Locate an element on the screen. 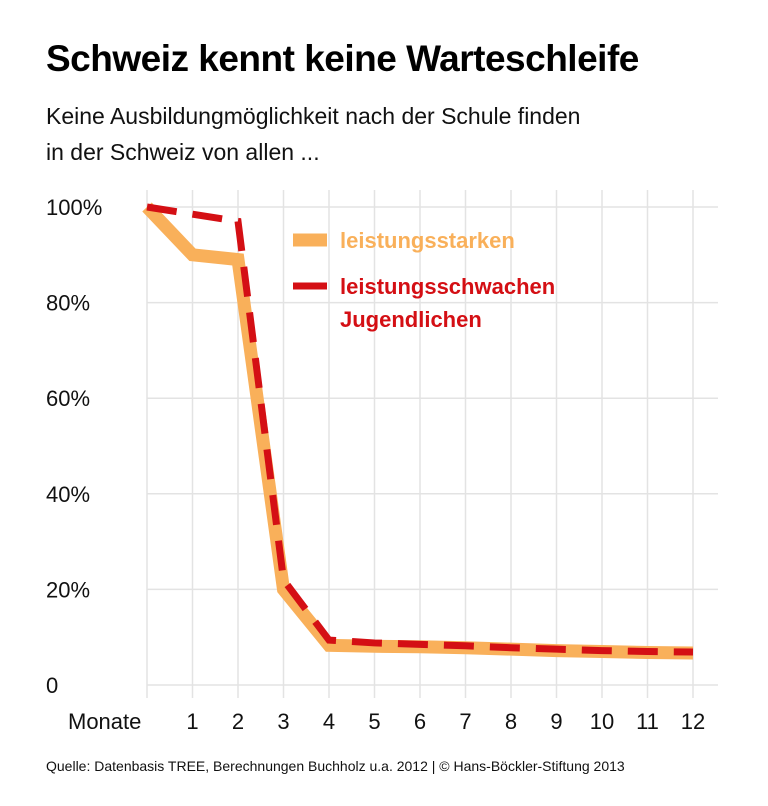 The height and width of the screenshot is (806, 768). y-tick-label: 40% is located at coordinates (68, 494).